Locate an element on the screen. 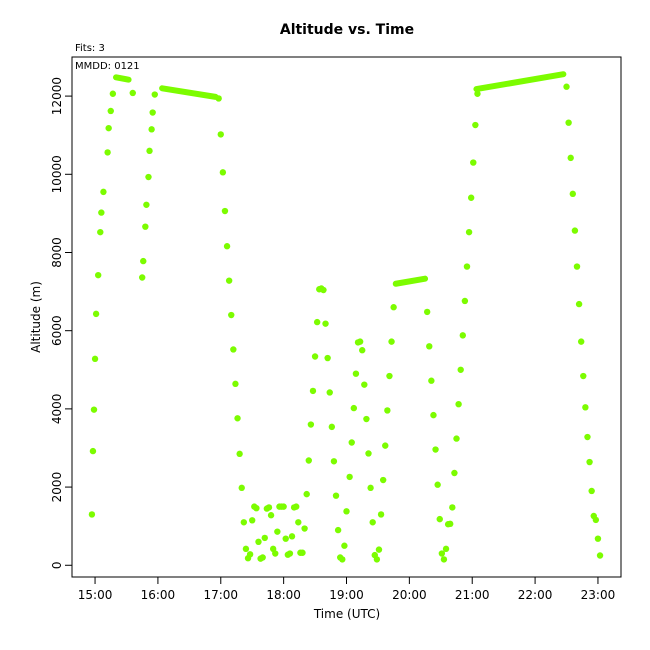  y-tick-label: 4000 is located at coordinates (57, 409).